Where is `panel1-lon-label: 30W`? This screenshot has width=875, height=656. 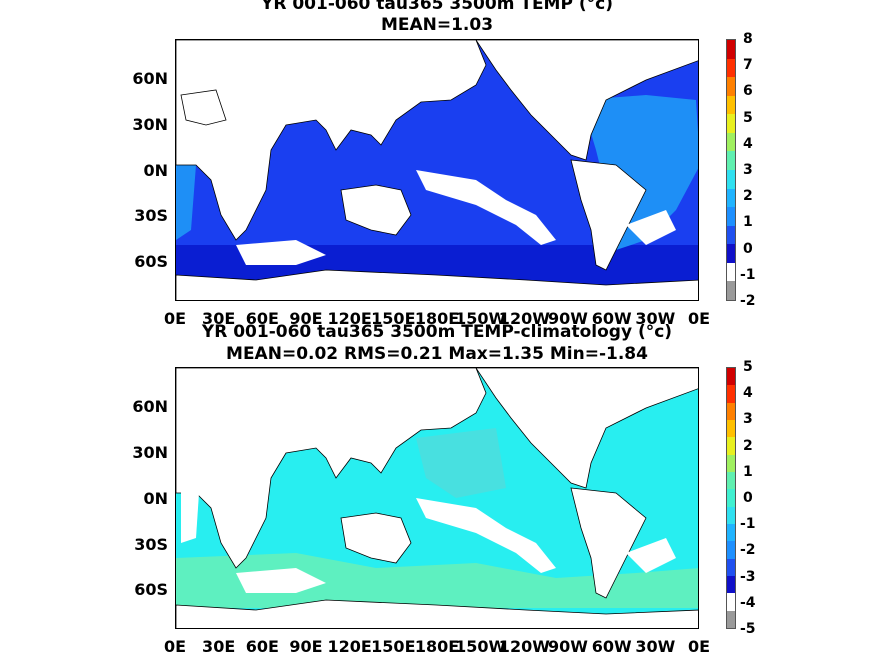
panel1-lon-label: 30W is located at coordinates (655, 318).